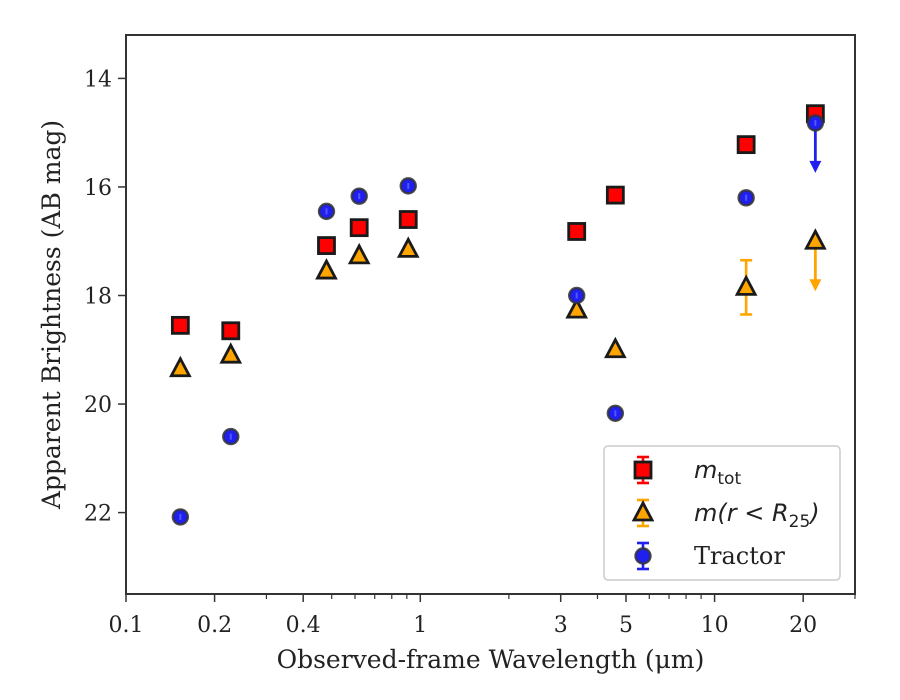  I want to click on legend-label: m(r < R25), so click(757, 515).